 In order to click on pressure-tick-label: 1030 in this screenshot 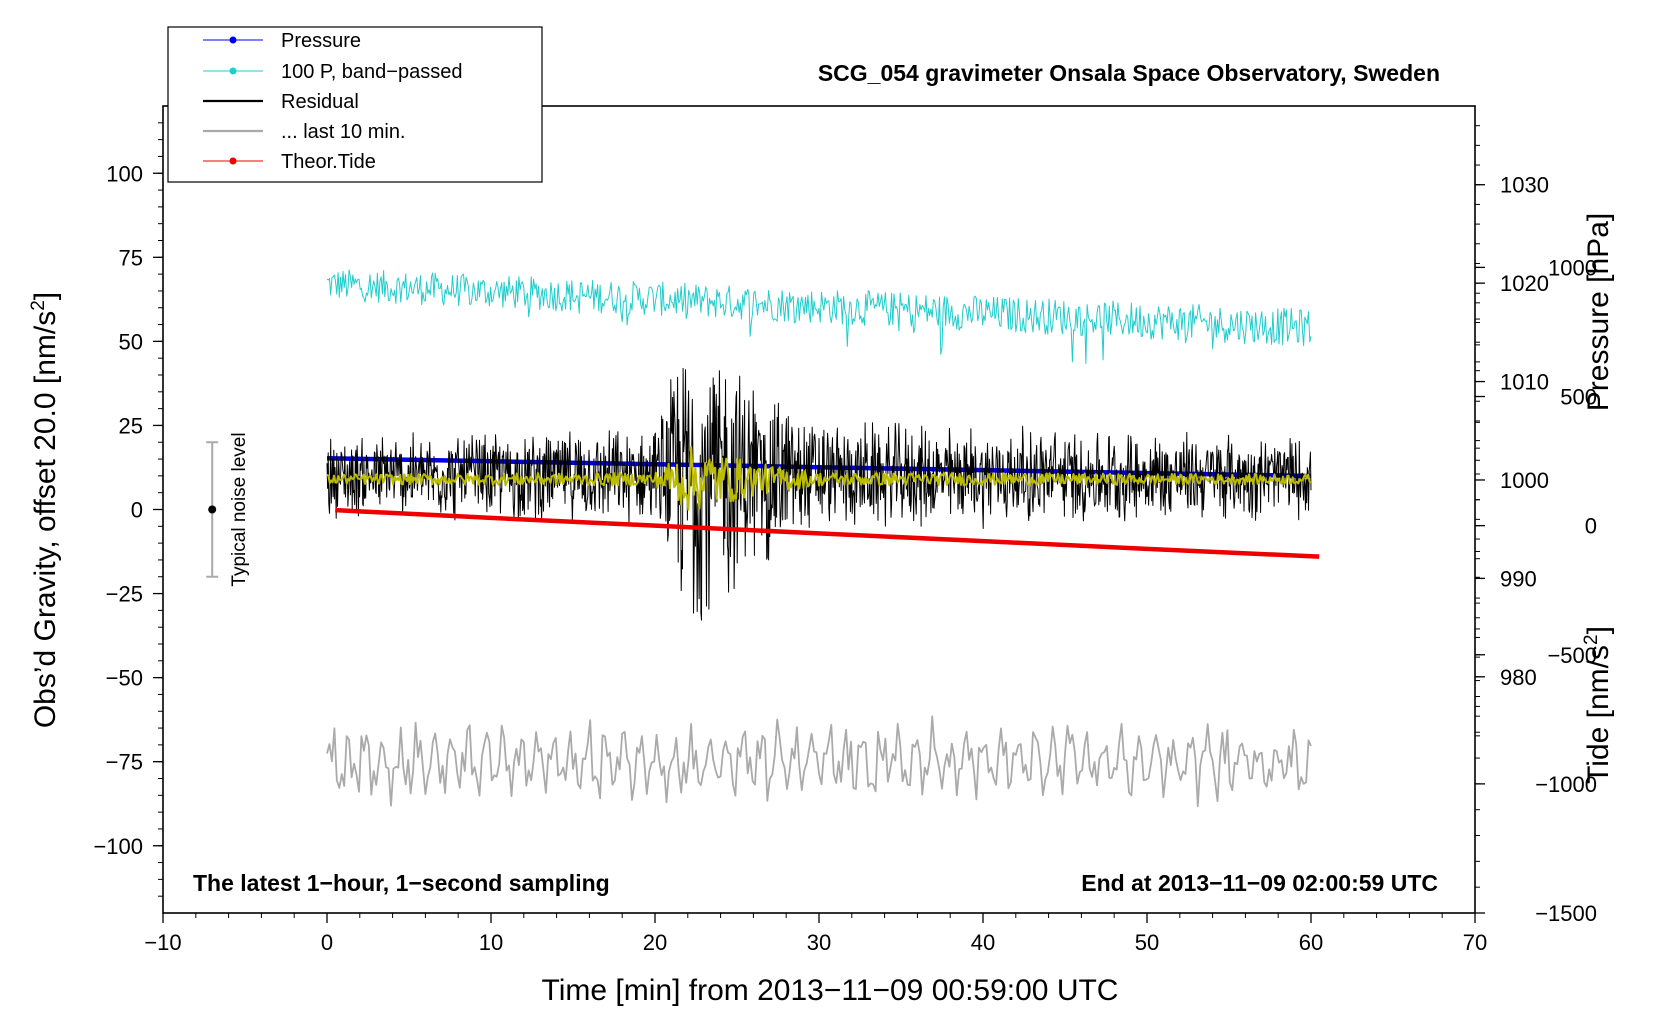, I will do `click(1524, 185)`.